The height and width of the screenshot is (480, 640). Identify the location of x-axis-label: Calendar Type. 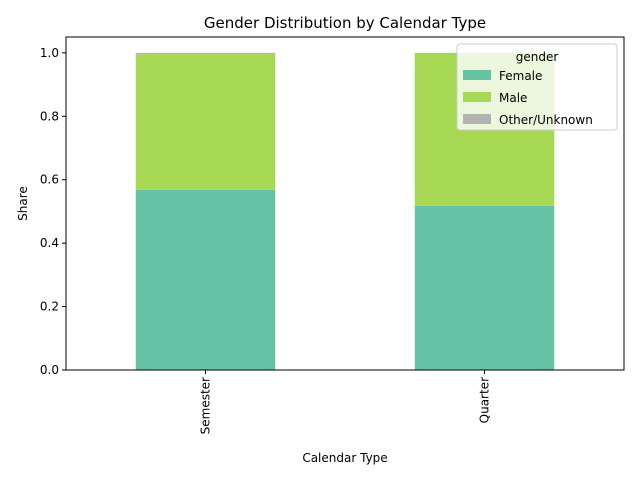
(344, 458).